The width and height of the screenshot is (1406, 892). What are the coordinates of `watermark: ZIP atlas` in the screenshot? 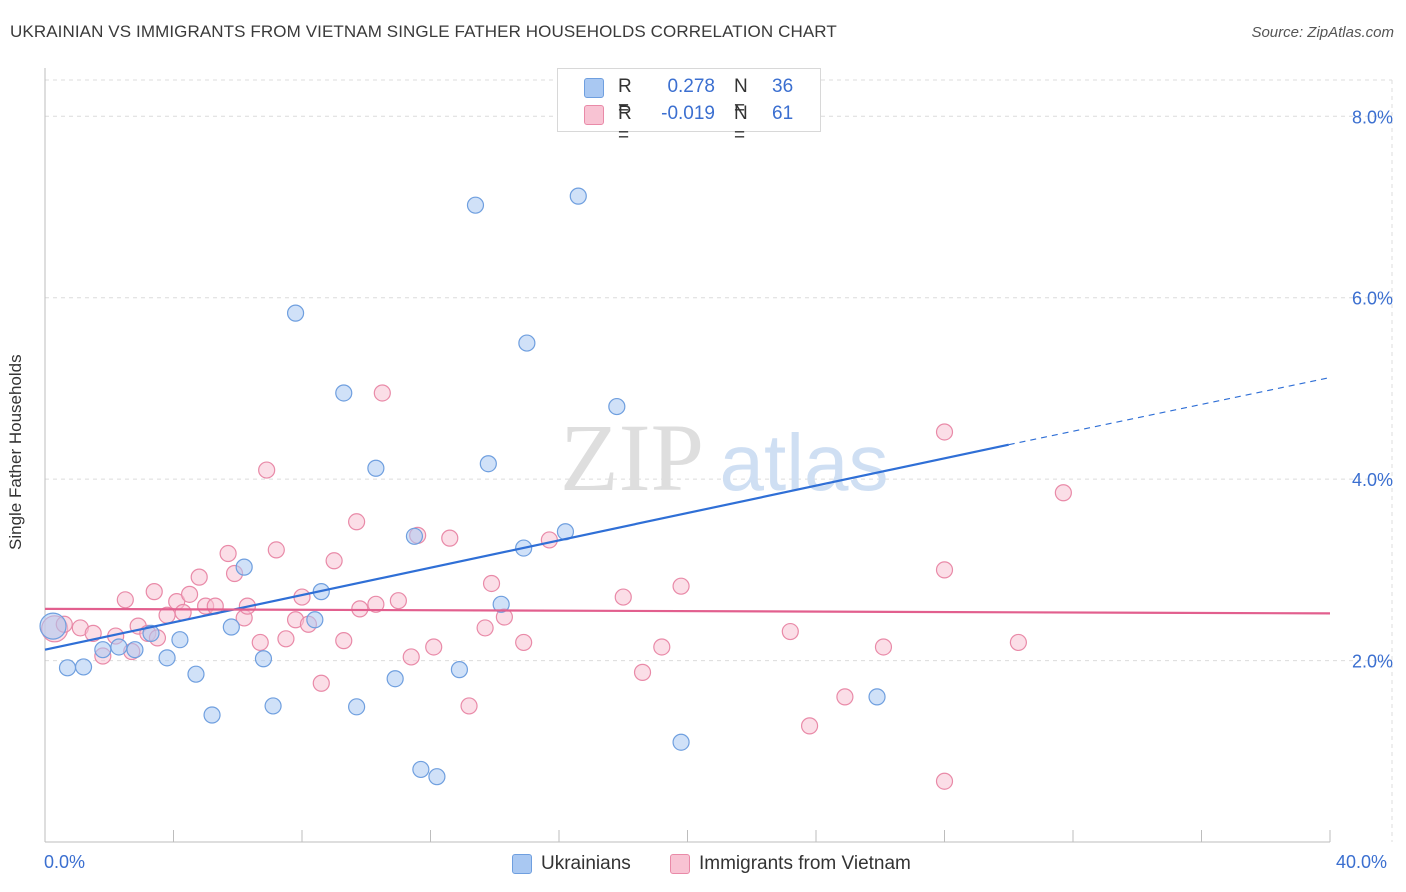 It's located at (724, 457).